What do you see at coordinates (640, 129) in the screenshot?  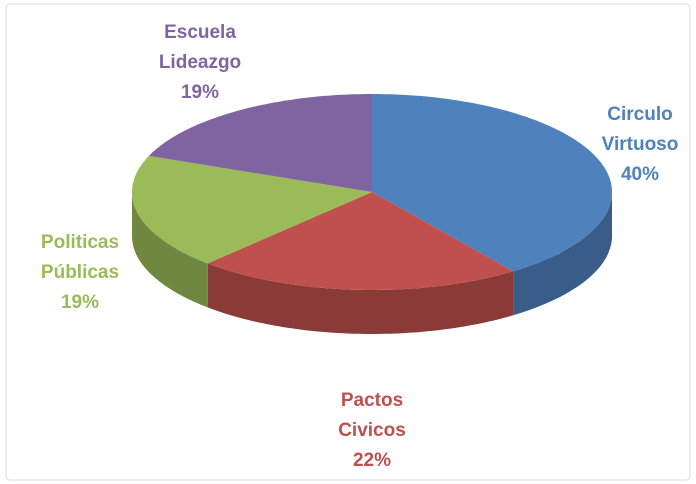 I see `category-label: Circulo Virtuoso` at bounding box center [640, 129].